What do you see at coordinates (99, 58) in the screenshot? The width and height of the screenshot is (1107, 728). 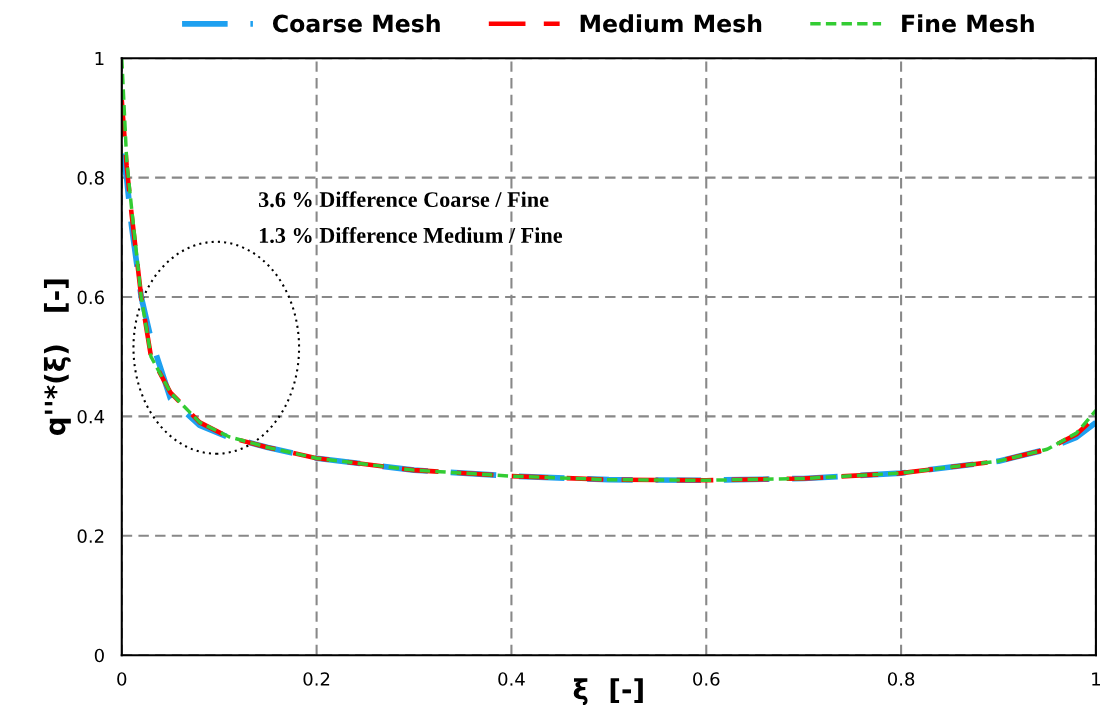 I see `y-tick-label: 1` at bounding box center [99, 58].